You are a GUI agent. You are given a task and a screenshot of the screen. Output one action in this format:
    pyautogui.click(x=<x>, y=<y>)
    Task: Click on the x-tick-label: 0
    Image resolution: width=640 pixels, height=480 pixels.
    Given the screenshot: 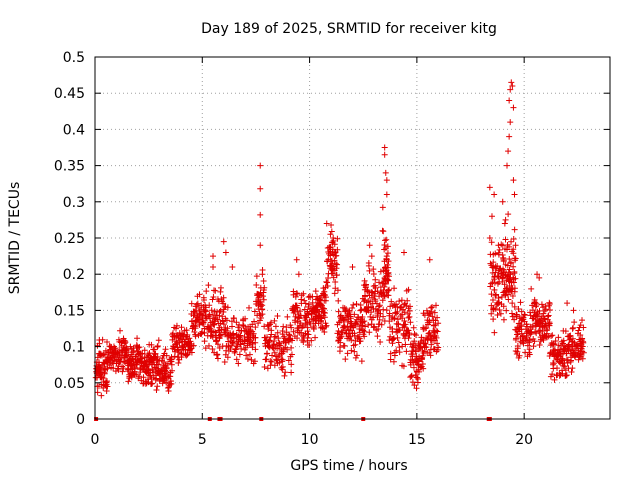 What is the action you would take?
    pyautogui.click(x=95, y=440)
    